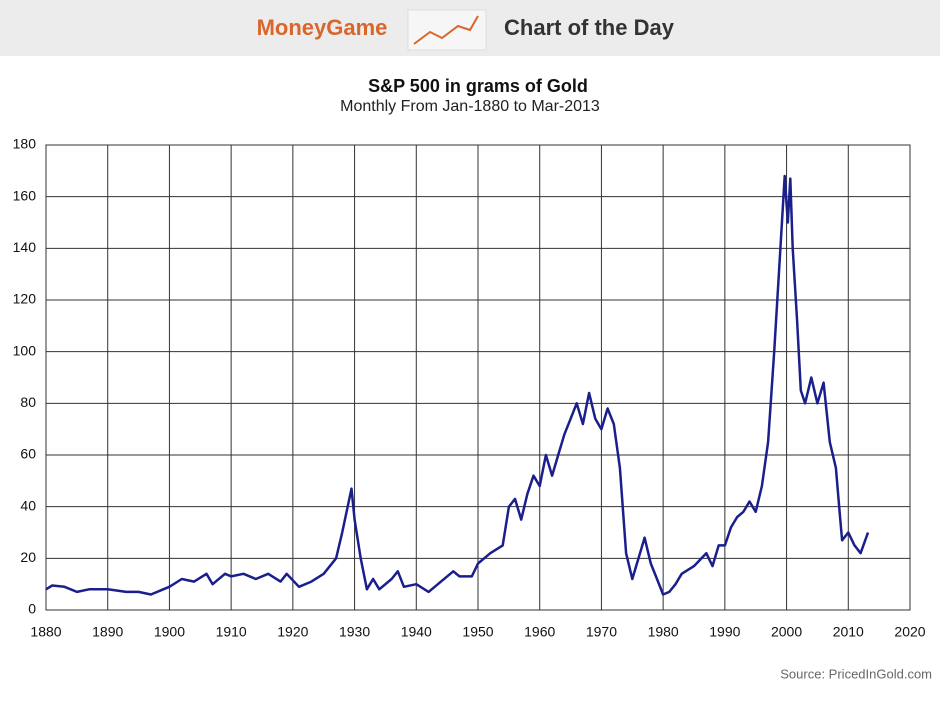 The width and height of the screenshot is (940, 705). What do you see at coordinates (25, 299) in the screenshot?
I see `y-tick-label: 120` at bounding box center [25, 299].